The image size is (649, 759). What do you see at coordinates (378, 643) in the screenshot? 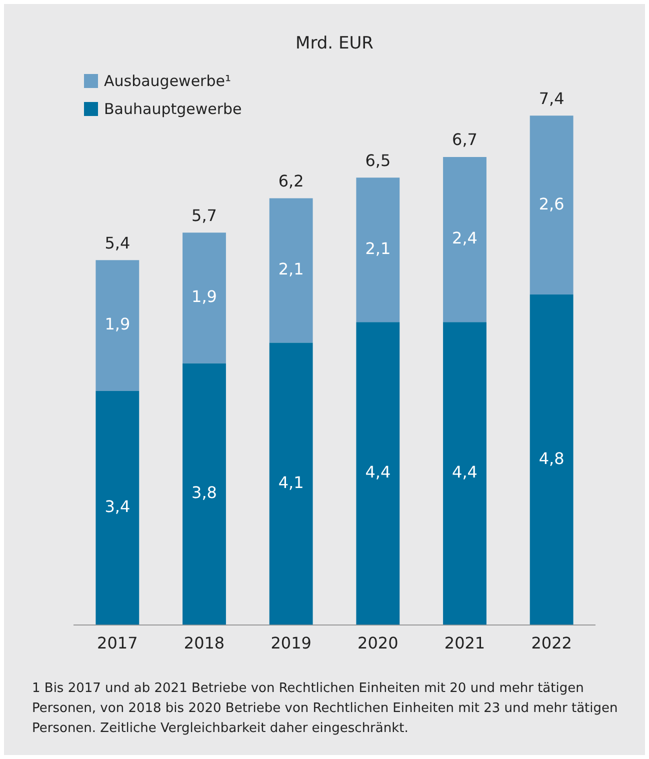
I see `x-tick-label: 2020` at bounding box center [378, 643].